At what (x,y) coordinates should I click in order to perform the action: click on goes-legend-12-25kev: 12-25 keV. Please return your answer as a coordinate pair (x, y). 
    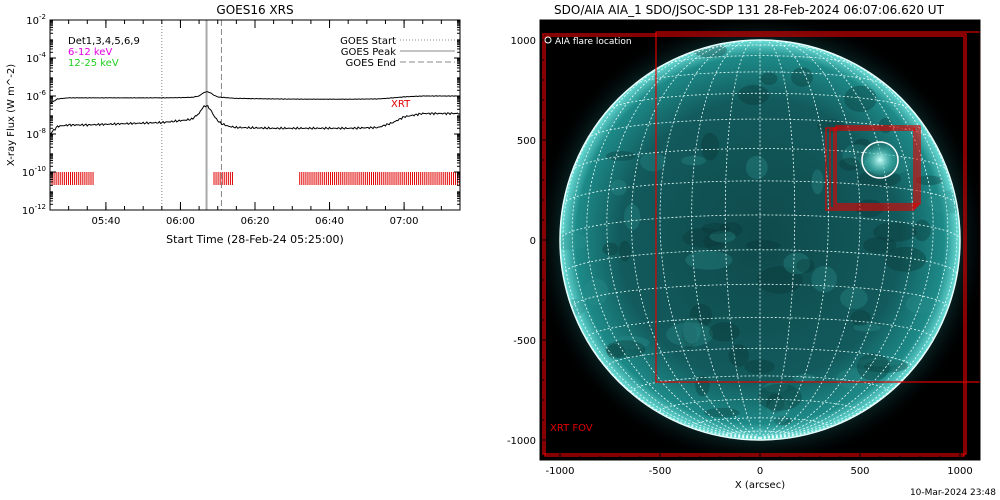
    Looking at the image, I should click on (93, 63).